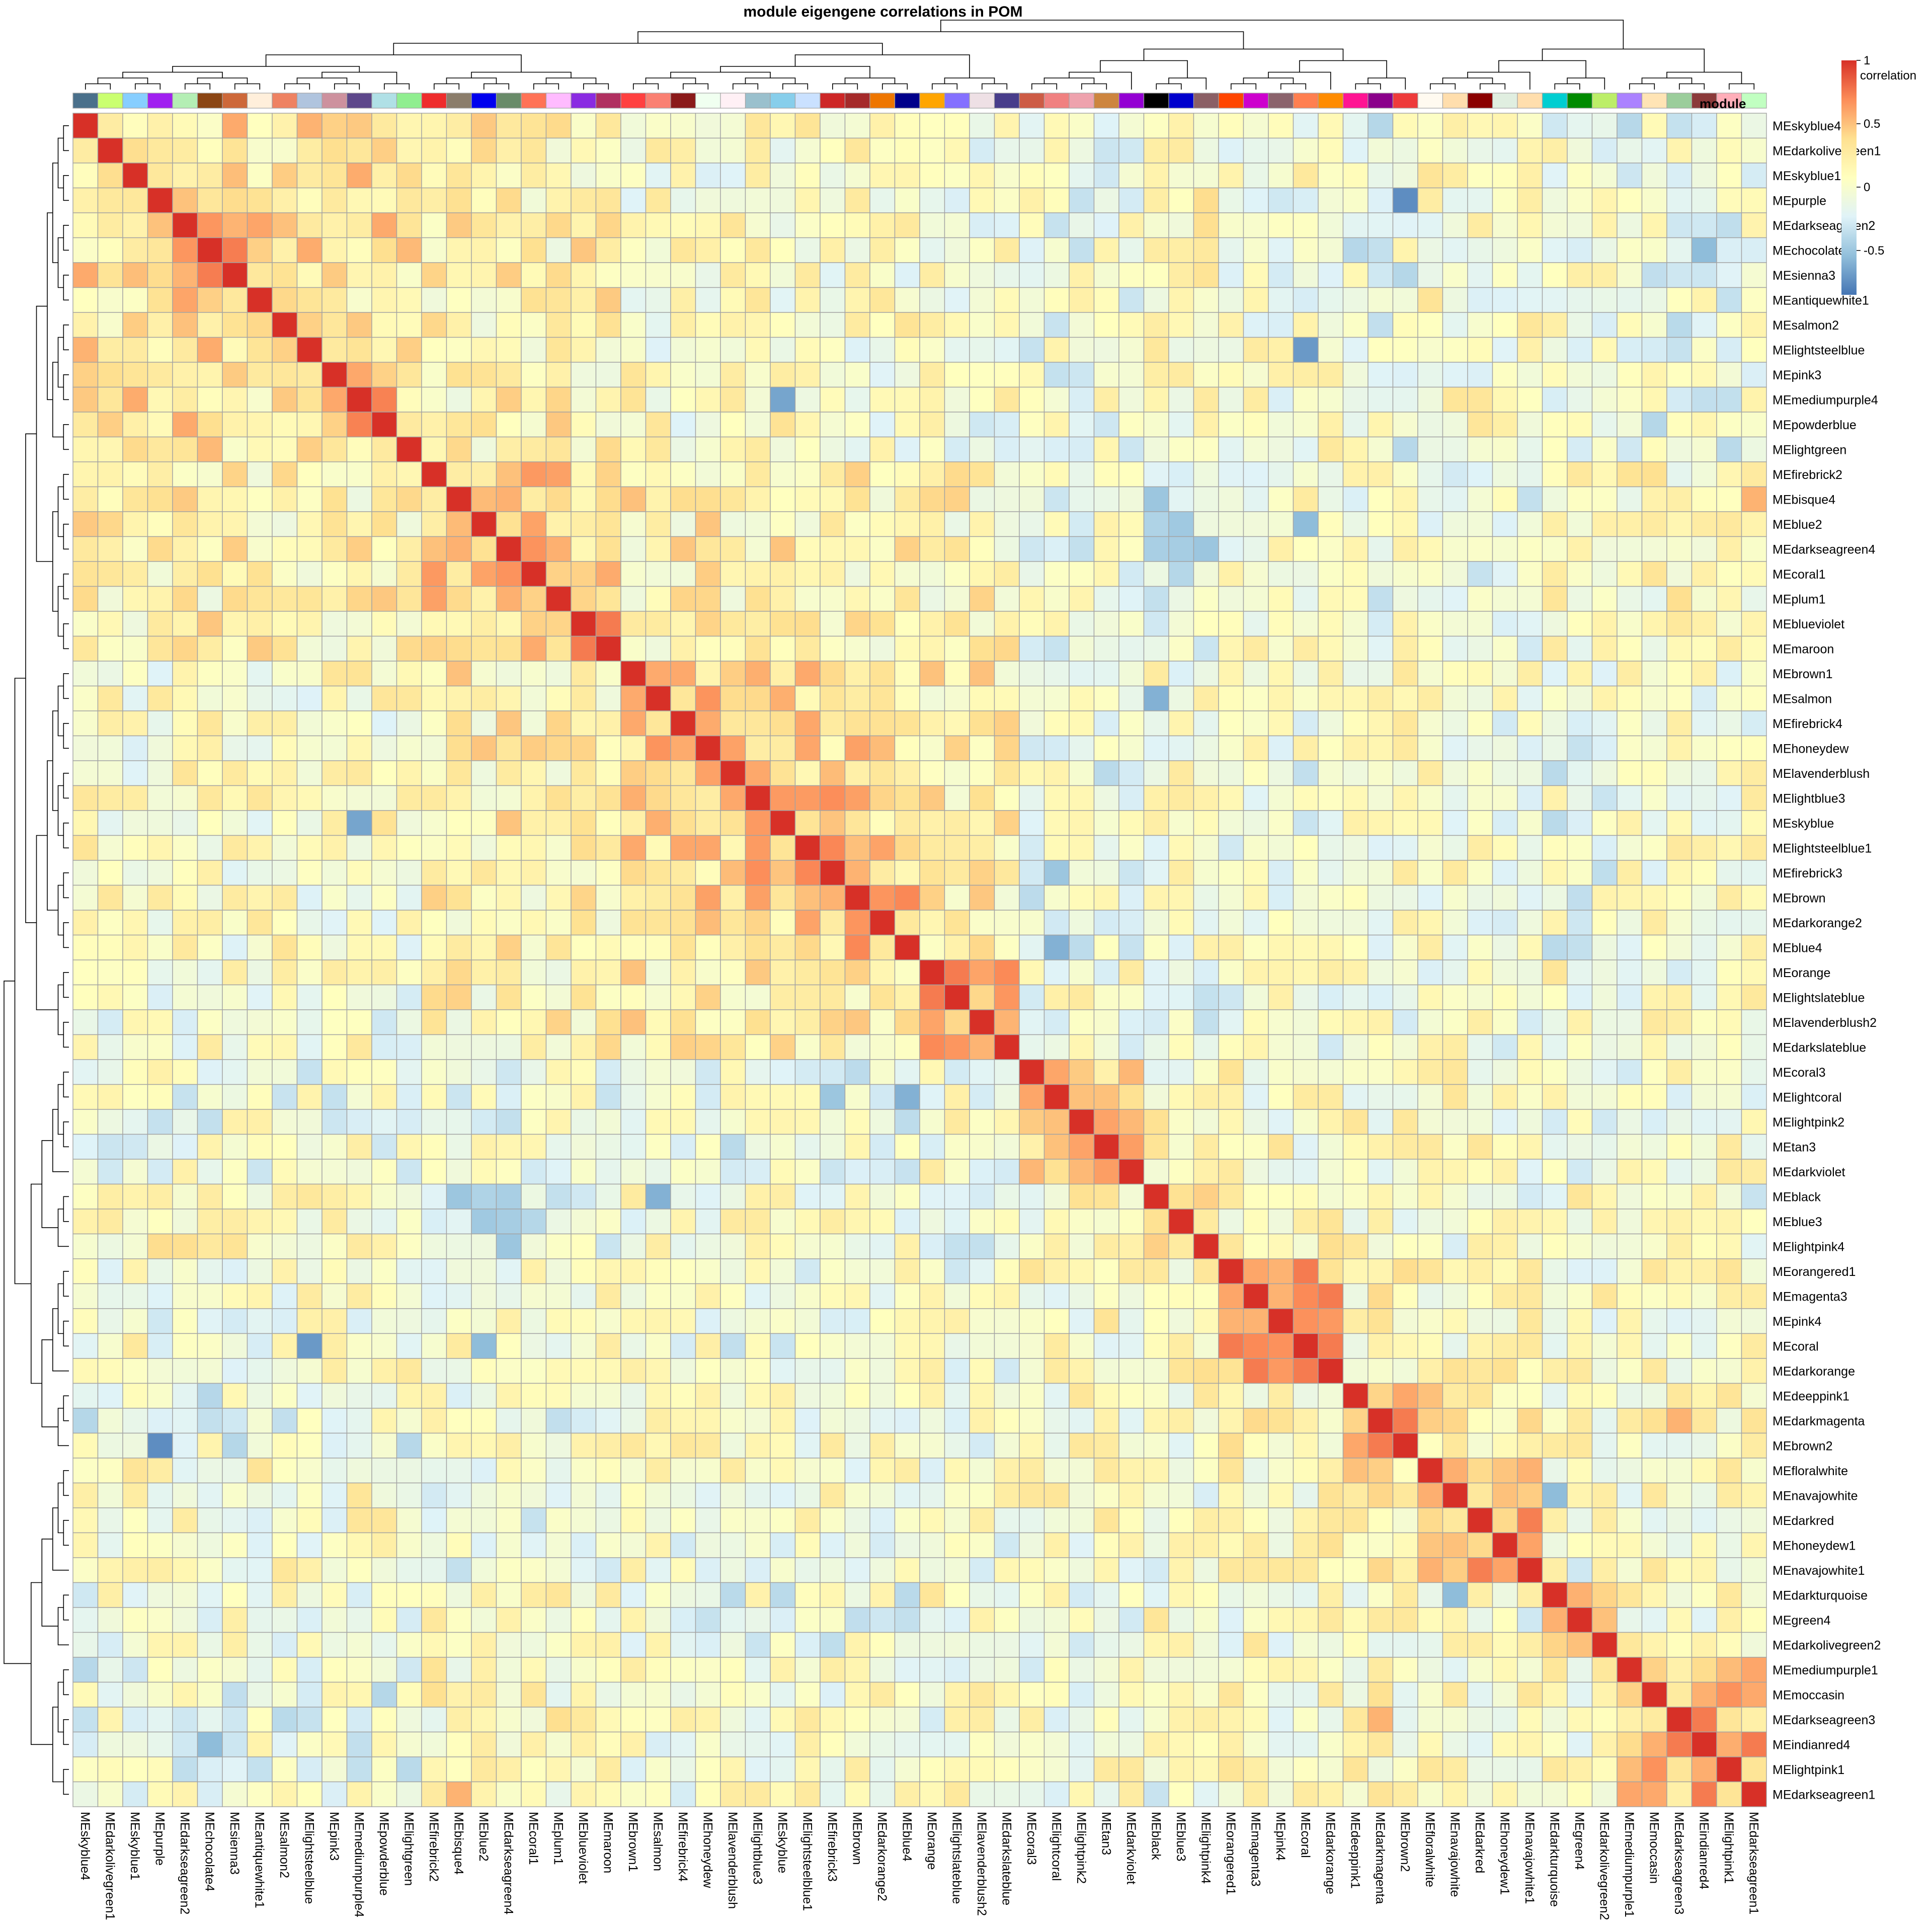 This screenshot has height=1932, width=1932. Describe the element at coordinates (1815, 1546) in the screenshot. I see `row-label: MEhoneydew1` at that location.